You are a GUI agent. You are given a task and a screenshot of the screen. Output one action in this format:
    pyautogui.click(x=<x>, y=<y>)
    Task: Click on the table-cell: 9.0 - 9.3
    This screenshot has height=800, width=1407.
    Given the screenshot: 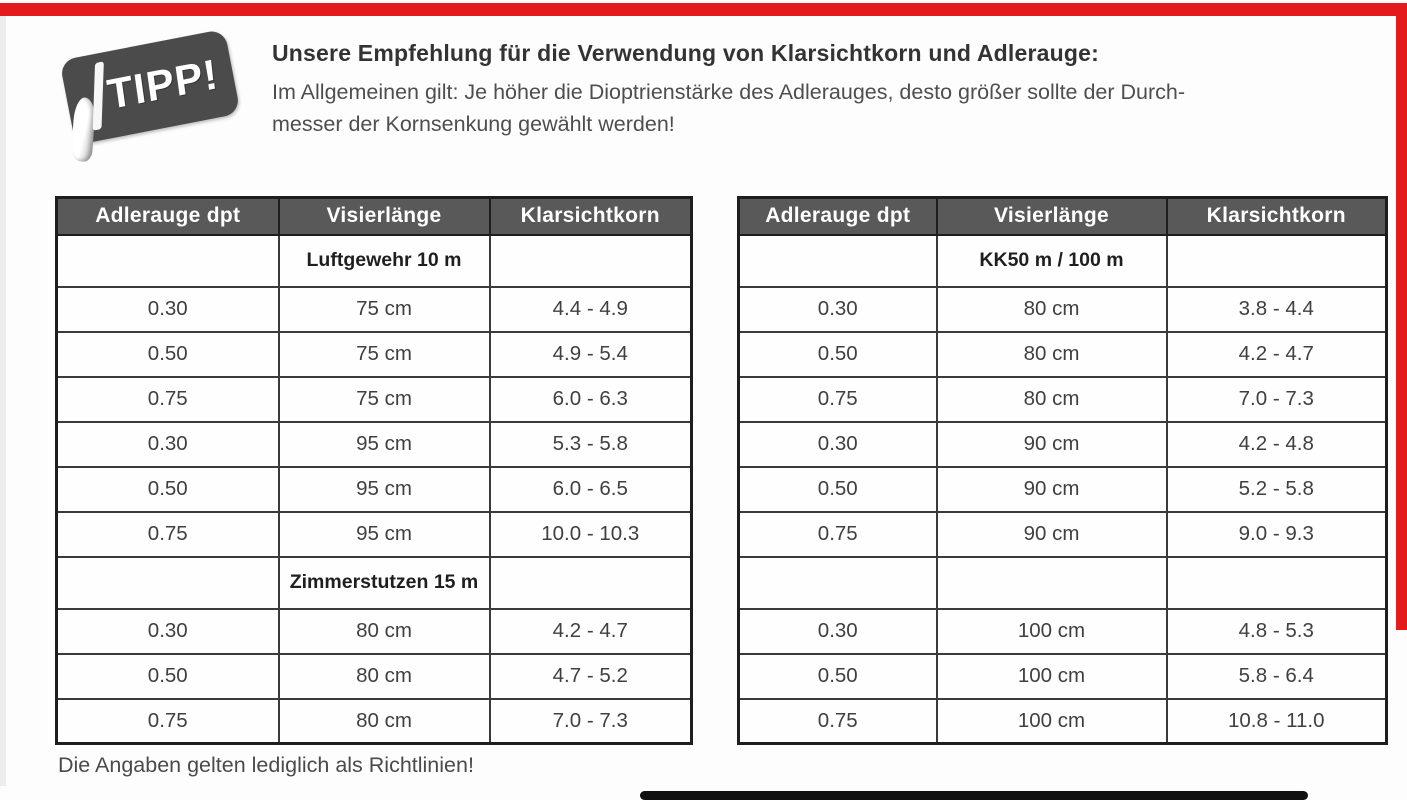 What is the action you would take?
    pyautogui.click(x=1276, y=534)
    